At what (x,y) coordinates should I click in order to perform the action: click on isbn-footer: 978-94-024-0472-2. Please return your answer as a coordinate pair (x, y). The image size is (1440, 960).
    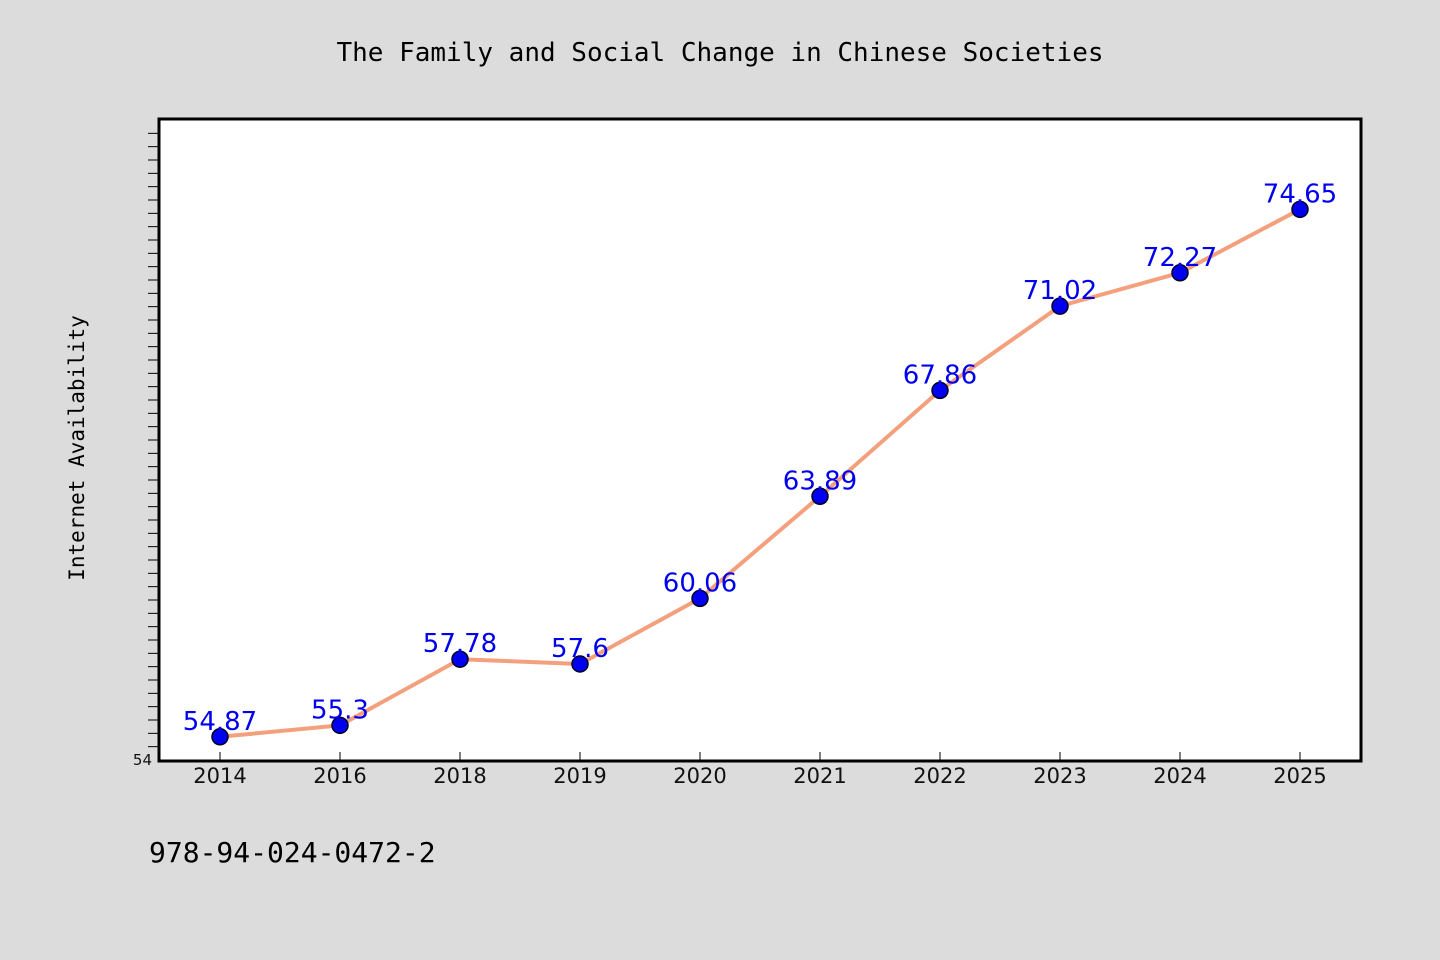
    Looking at the image, I should click on (292, 852).